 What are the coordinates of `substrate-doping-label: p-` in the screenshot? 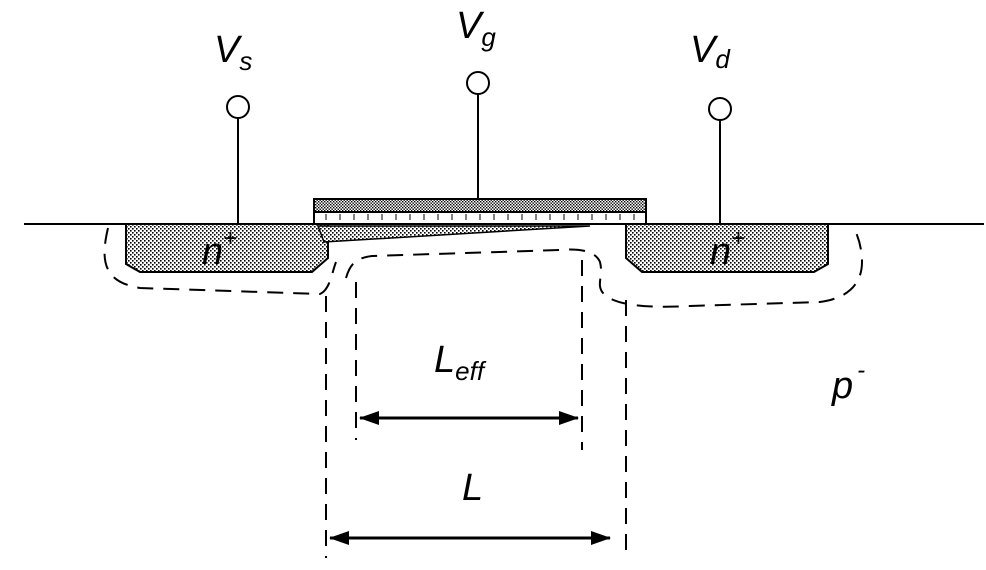 It's located at (848, 382).